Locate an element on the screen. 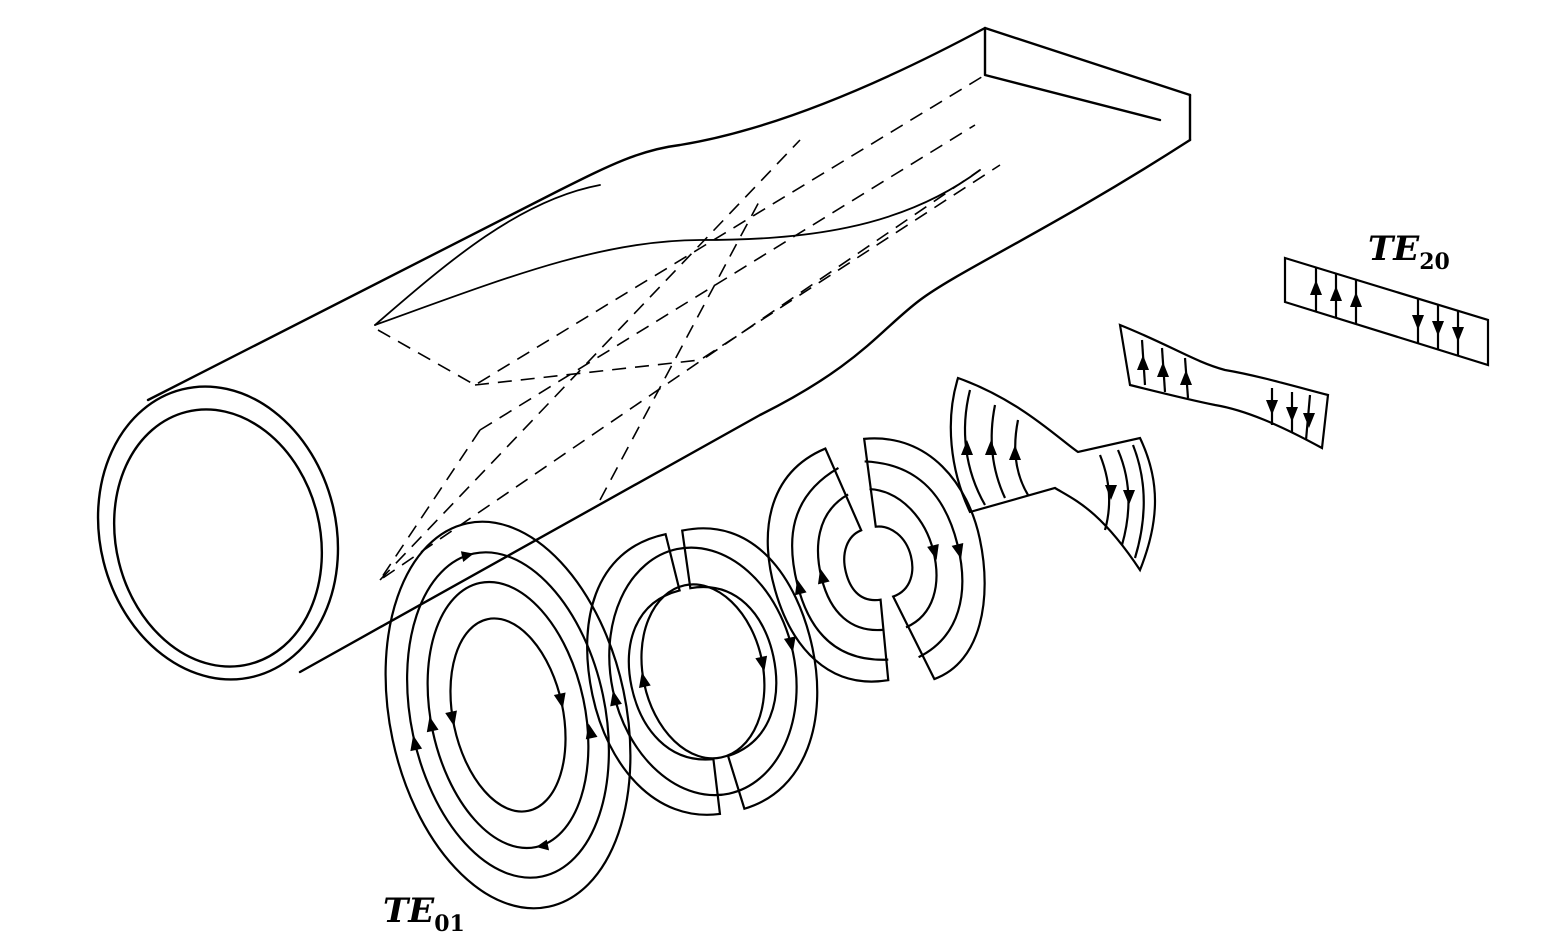  stage-2-right-half is located at coordinates (749, 669).